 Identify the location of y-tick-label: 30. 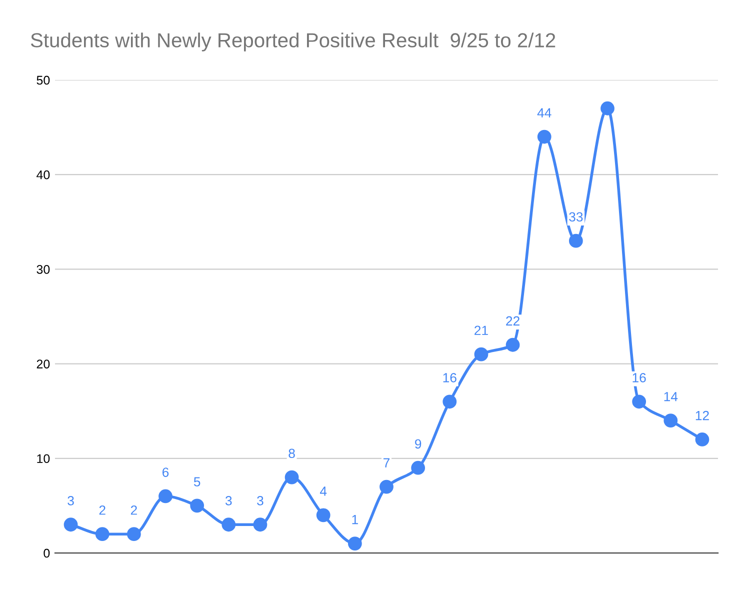
(43, 269).